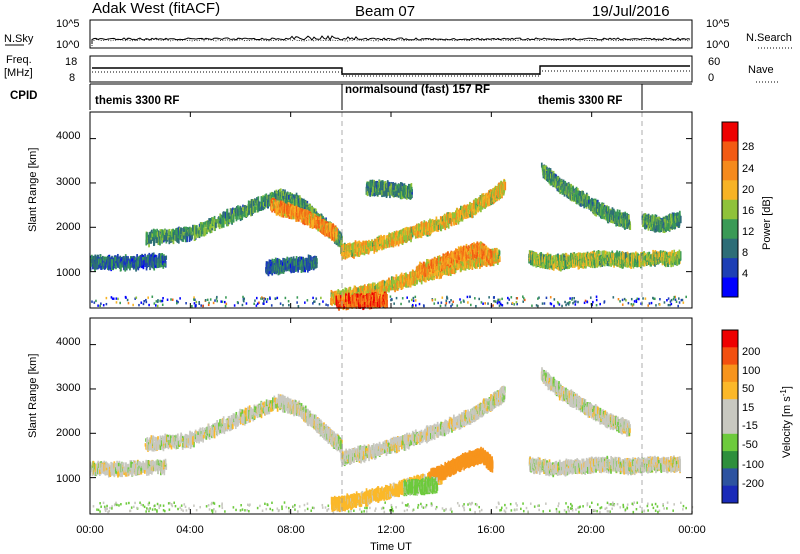 The height and width of the screenshot is (554, 800). What do you see at coordinates (631, 11) in the screenshot?
I see `date-title: 19/Jul/2016` at bounding box center [631, 11].